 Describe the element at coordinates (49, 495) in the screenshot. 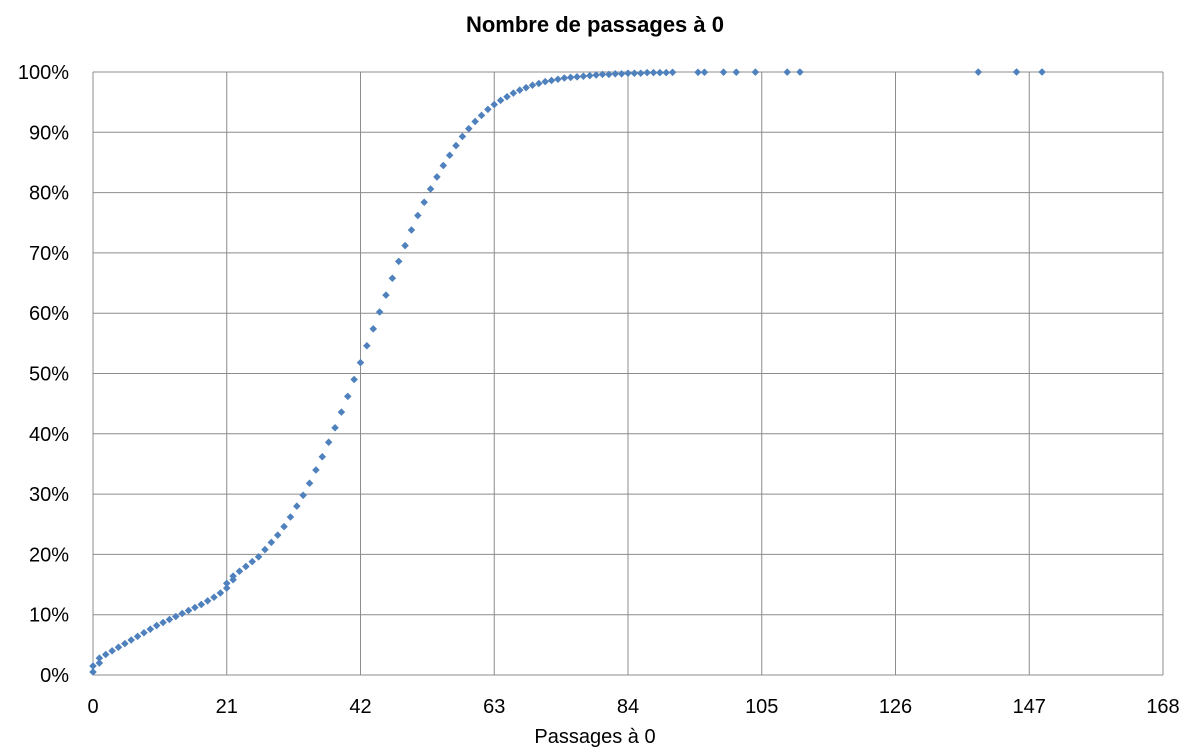

I see `y-tick-label: 30%` at that location.